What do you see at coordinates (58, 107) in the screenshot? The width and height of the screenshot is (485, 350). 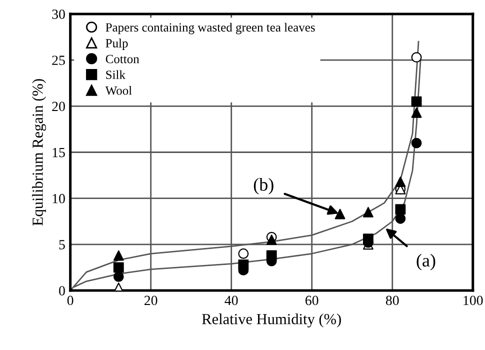 I see `y-tick-label: 20` at bounding box center [58, 107].